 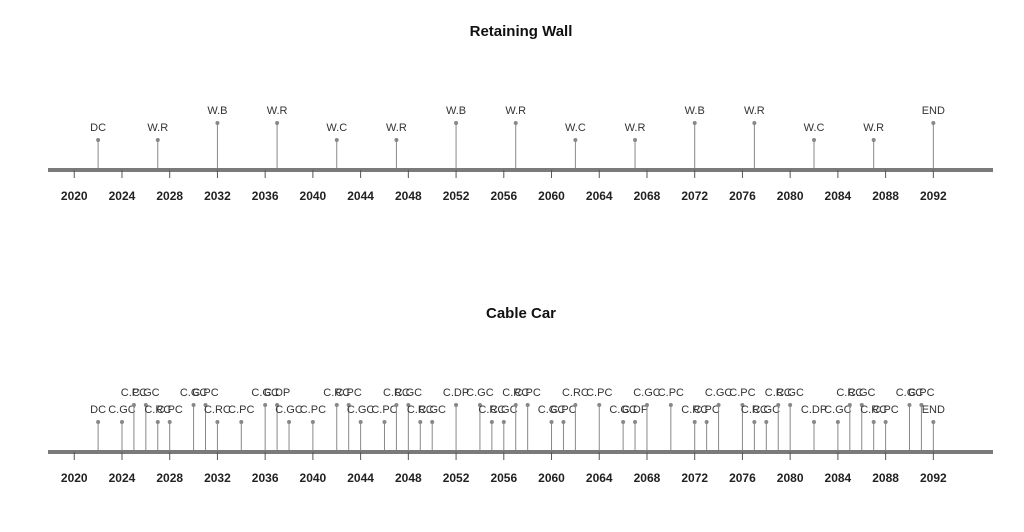 I want to click on event-label: W.C, so click(x=814, y=128).